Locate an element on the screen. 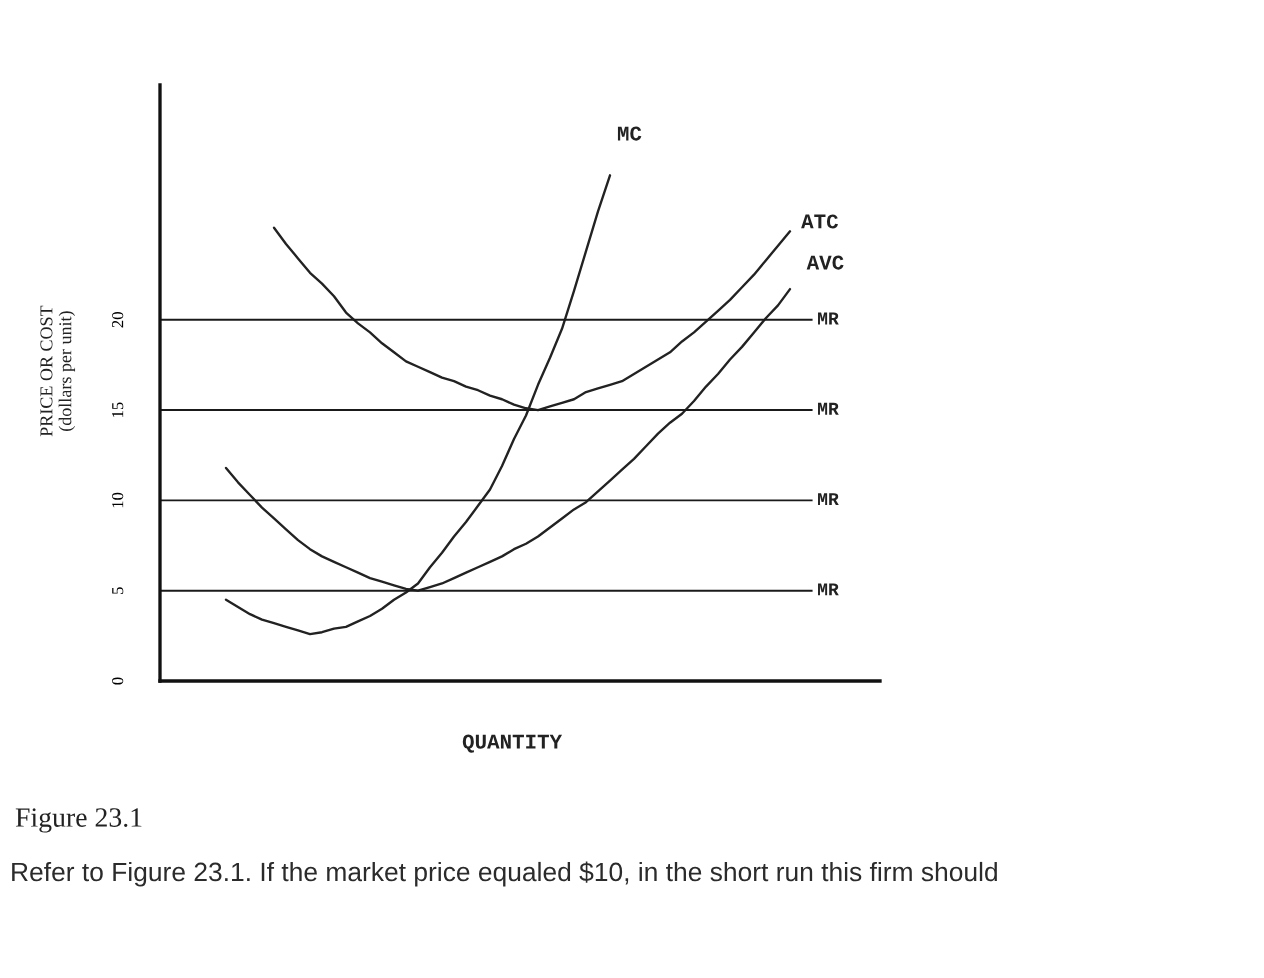 Image resolution: width=1264 pixels, height=978 pixels. y-tick-label: 5 is located at coordinates (118, 590).